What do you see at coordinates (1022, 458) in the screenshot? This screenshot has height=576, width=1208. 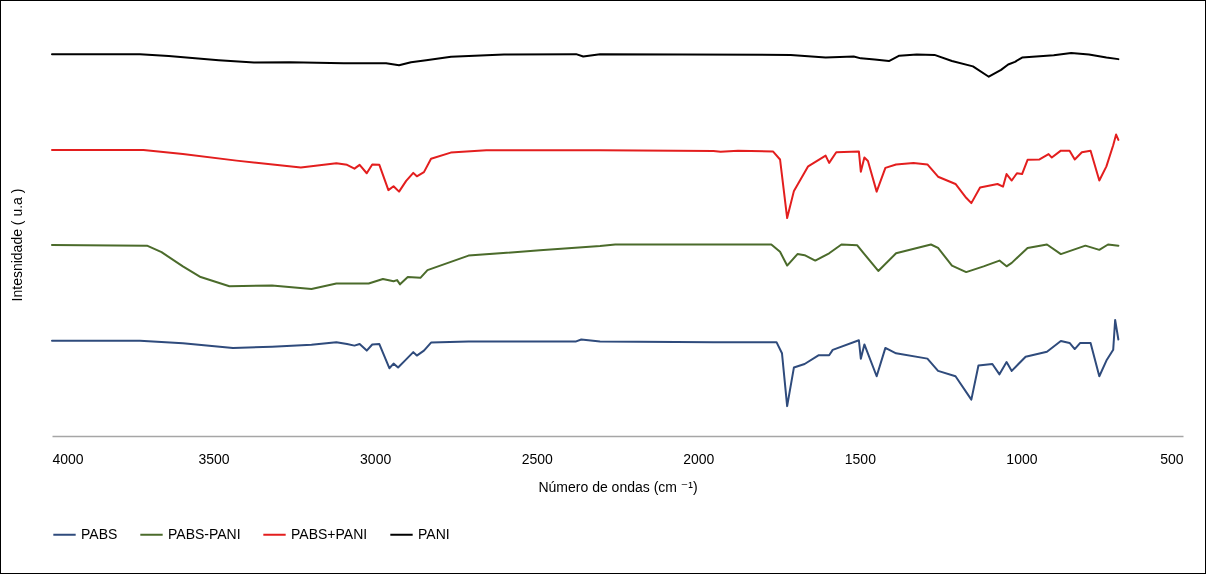 I see `x-tick-label: 1000` at bounding box center [1022, 458].